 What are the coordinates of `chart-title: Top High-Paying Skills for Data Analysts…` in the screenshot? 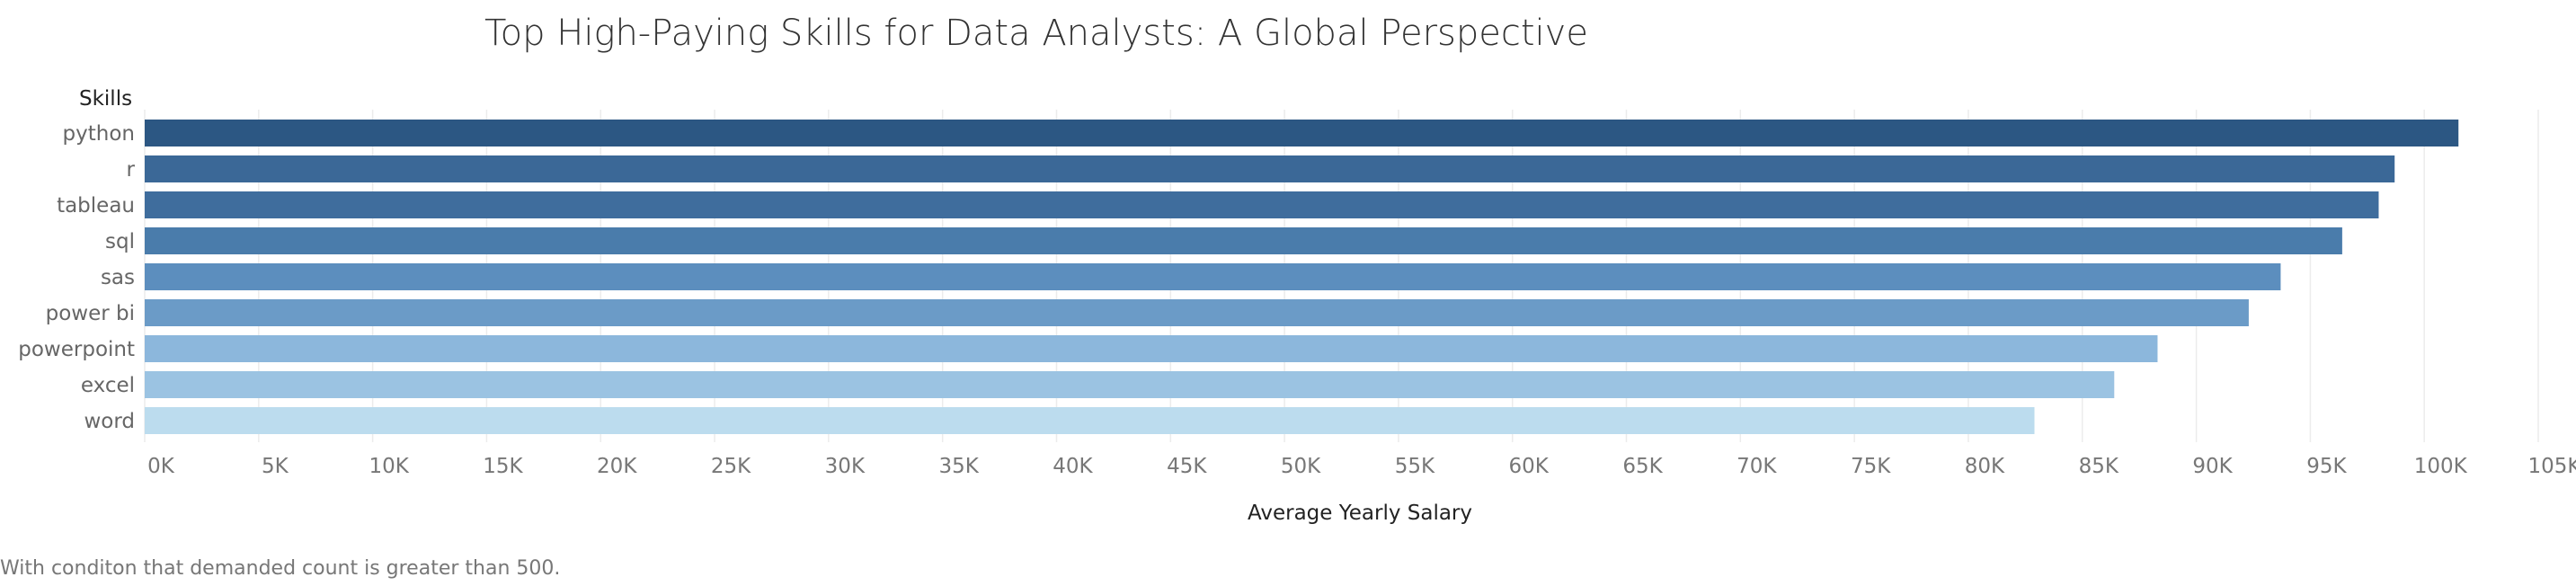 It's located at (1036, 33).